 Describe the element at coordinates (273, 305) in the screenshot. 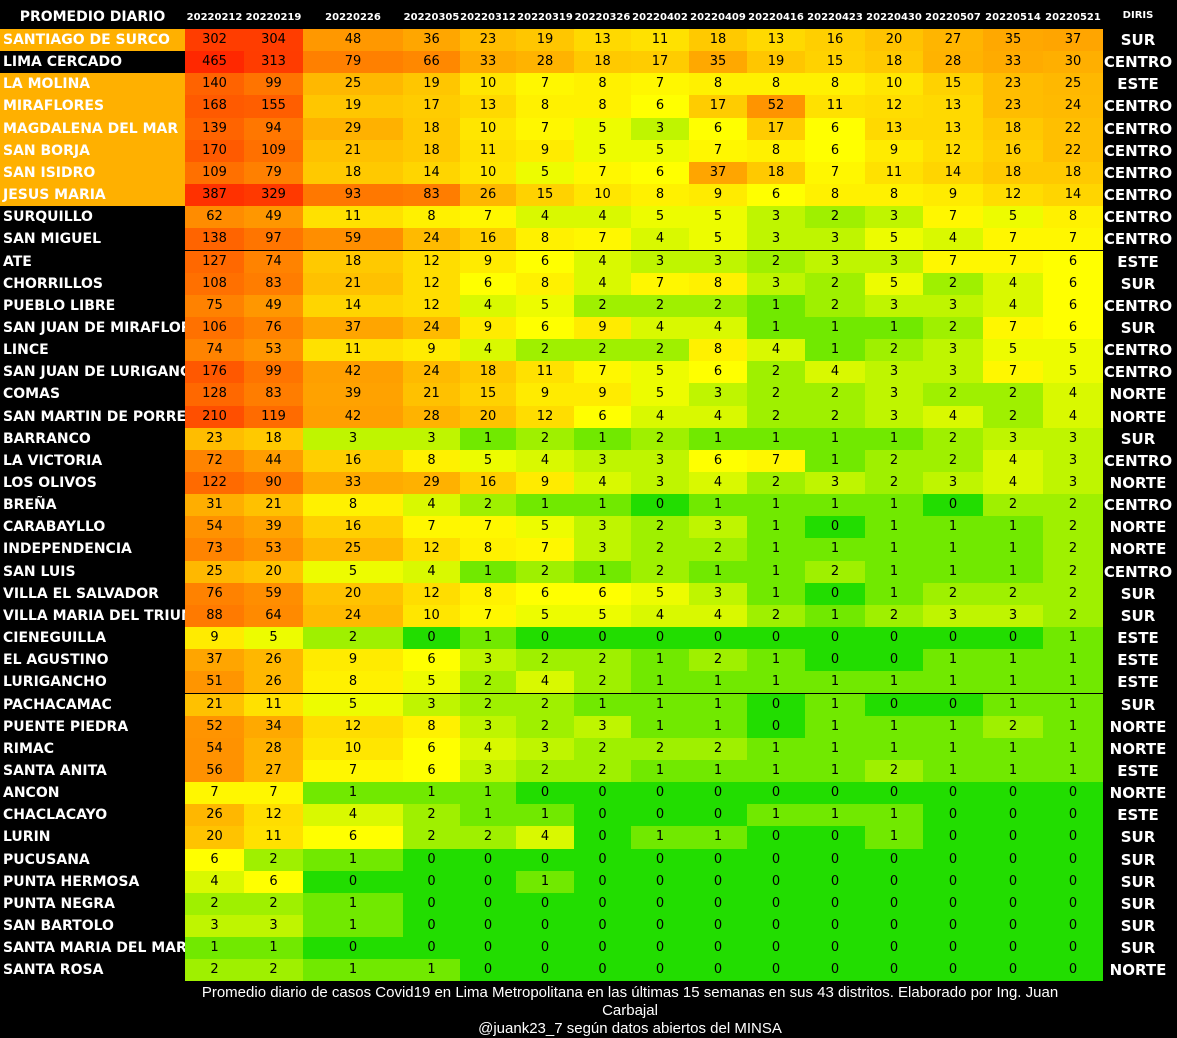

I see `heatmap-cell: 49` at that location.